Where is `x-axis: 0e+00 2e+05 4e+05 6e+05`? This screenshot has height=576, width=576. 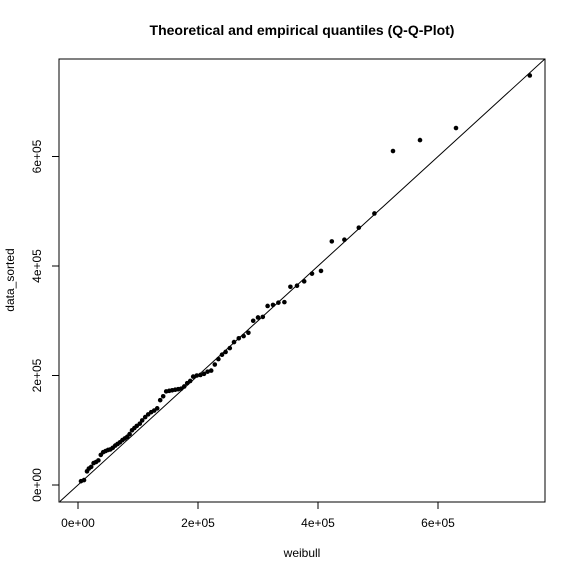 x-axis: 0e+00 2e+05 4e+05 6e+05 is located at coordinates (258, 515).